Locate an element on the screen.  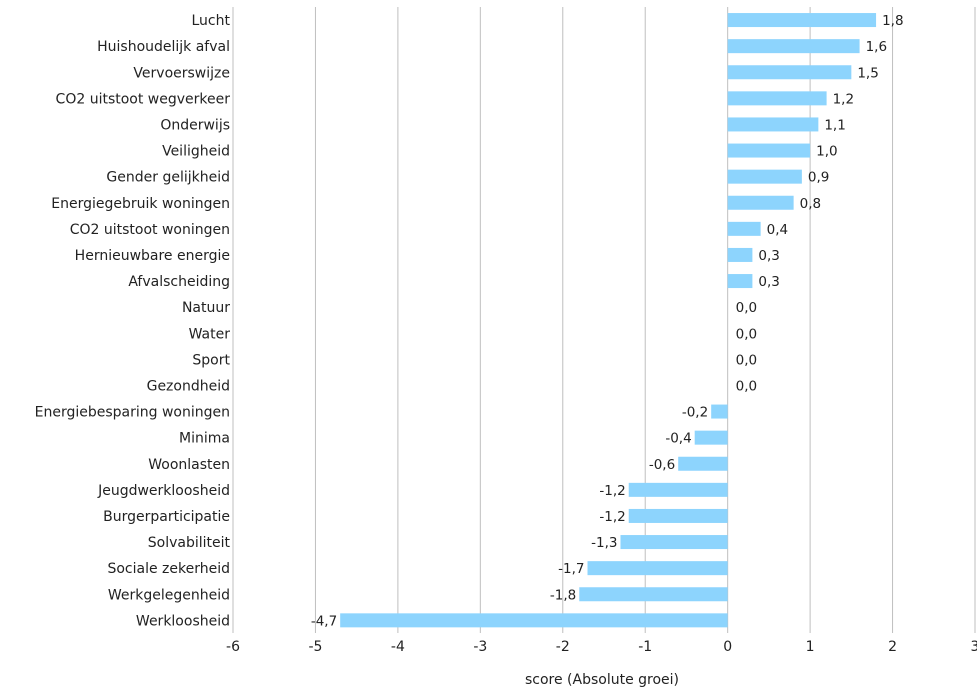
category-label: Veiligheid is located at coordinates (196, 152).